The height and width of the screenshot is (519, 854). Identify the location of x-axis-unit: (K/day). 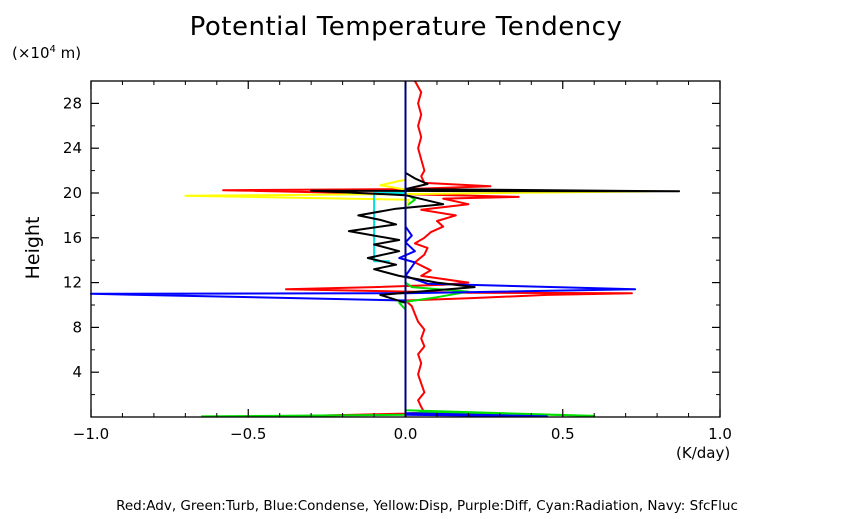
(703, 453).